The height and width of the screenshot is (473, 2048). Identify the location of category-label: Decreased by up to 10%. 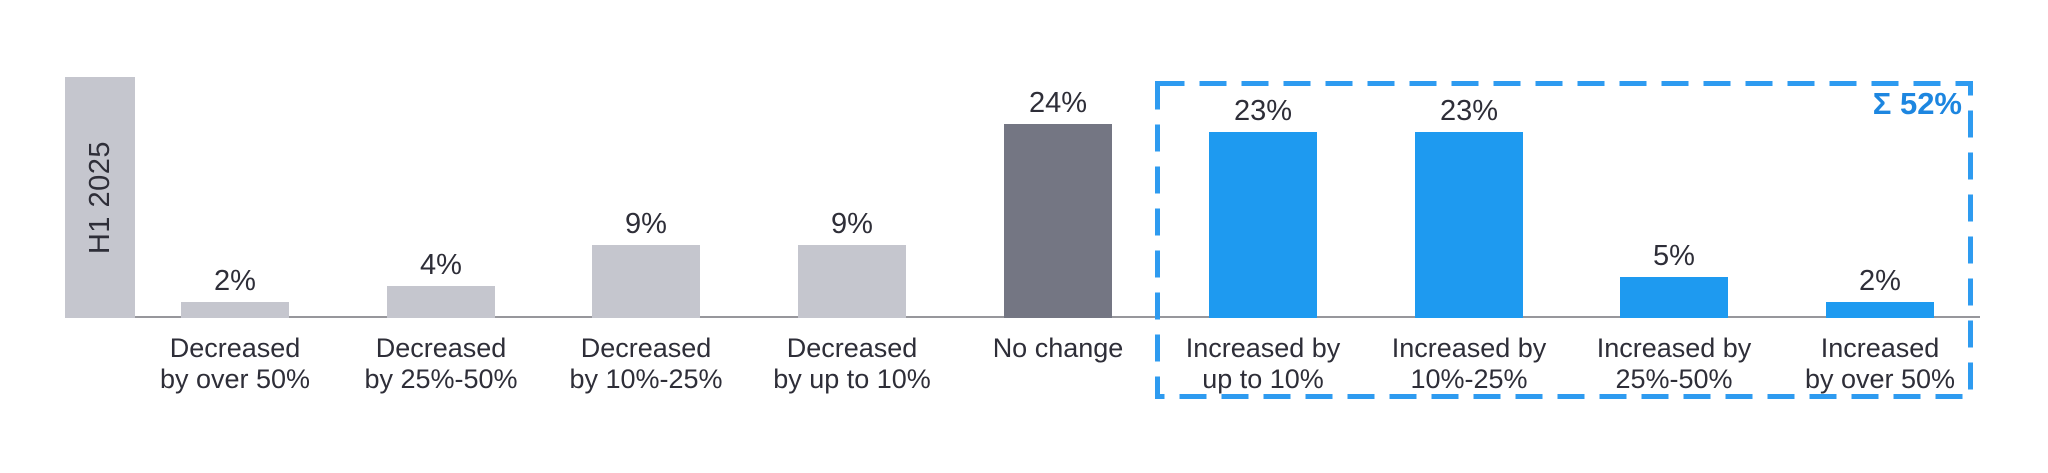
(852, 364).